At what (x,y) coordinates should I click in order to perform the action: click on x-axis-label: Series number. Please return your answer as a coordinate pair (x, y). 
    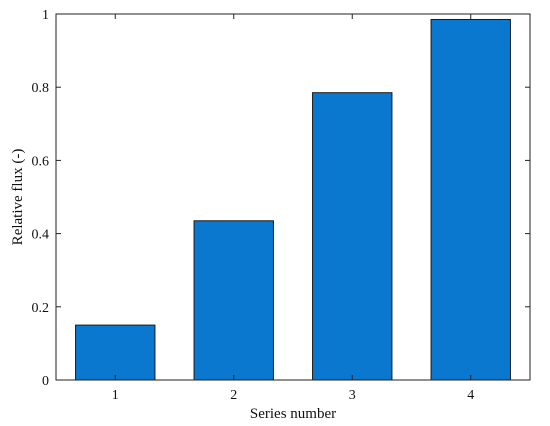
    Looking at the image, I should click on (293, 414).